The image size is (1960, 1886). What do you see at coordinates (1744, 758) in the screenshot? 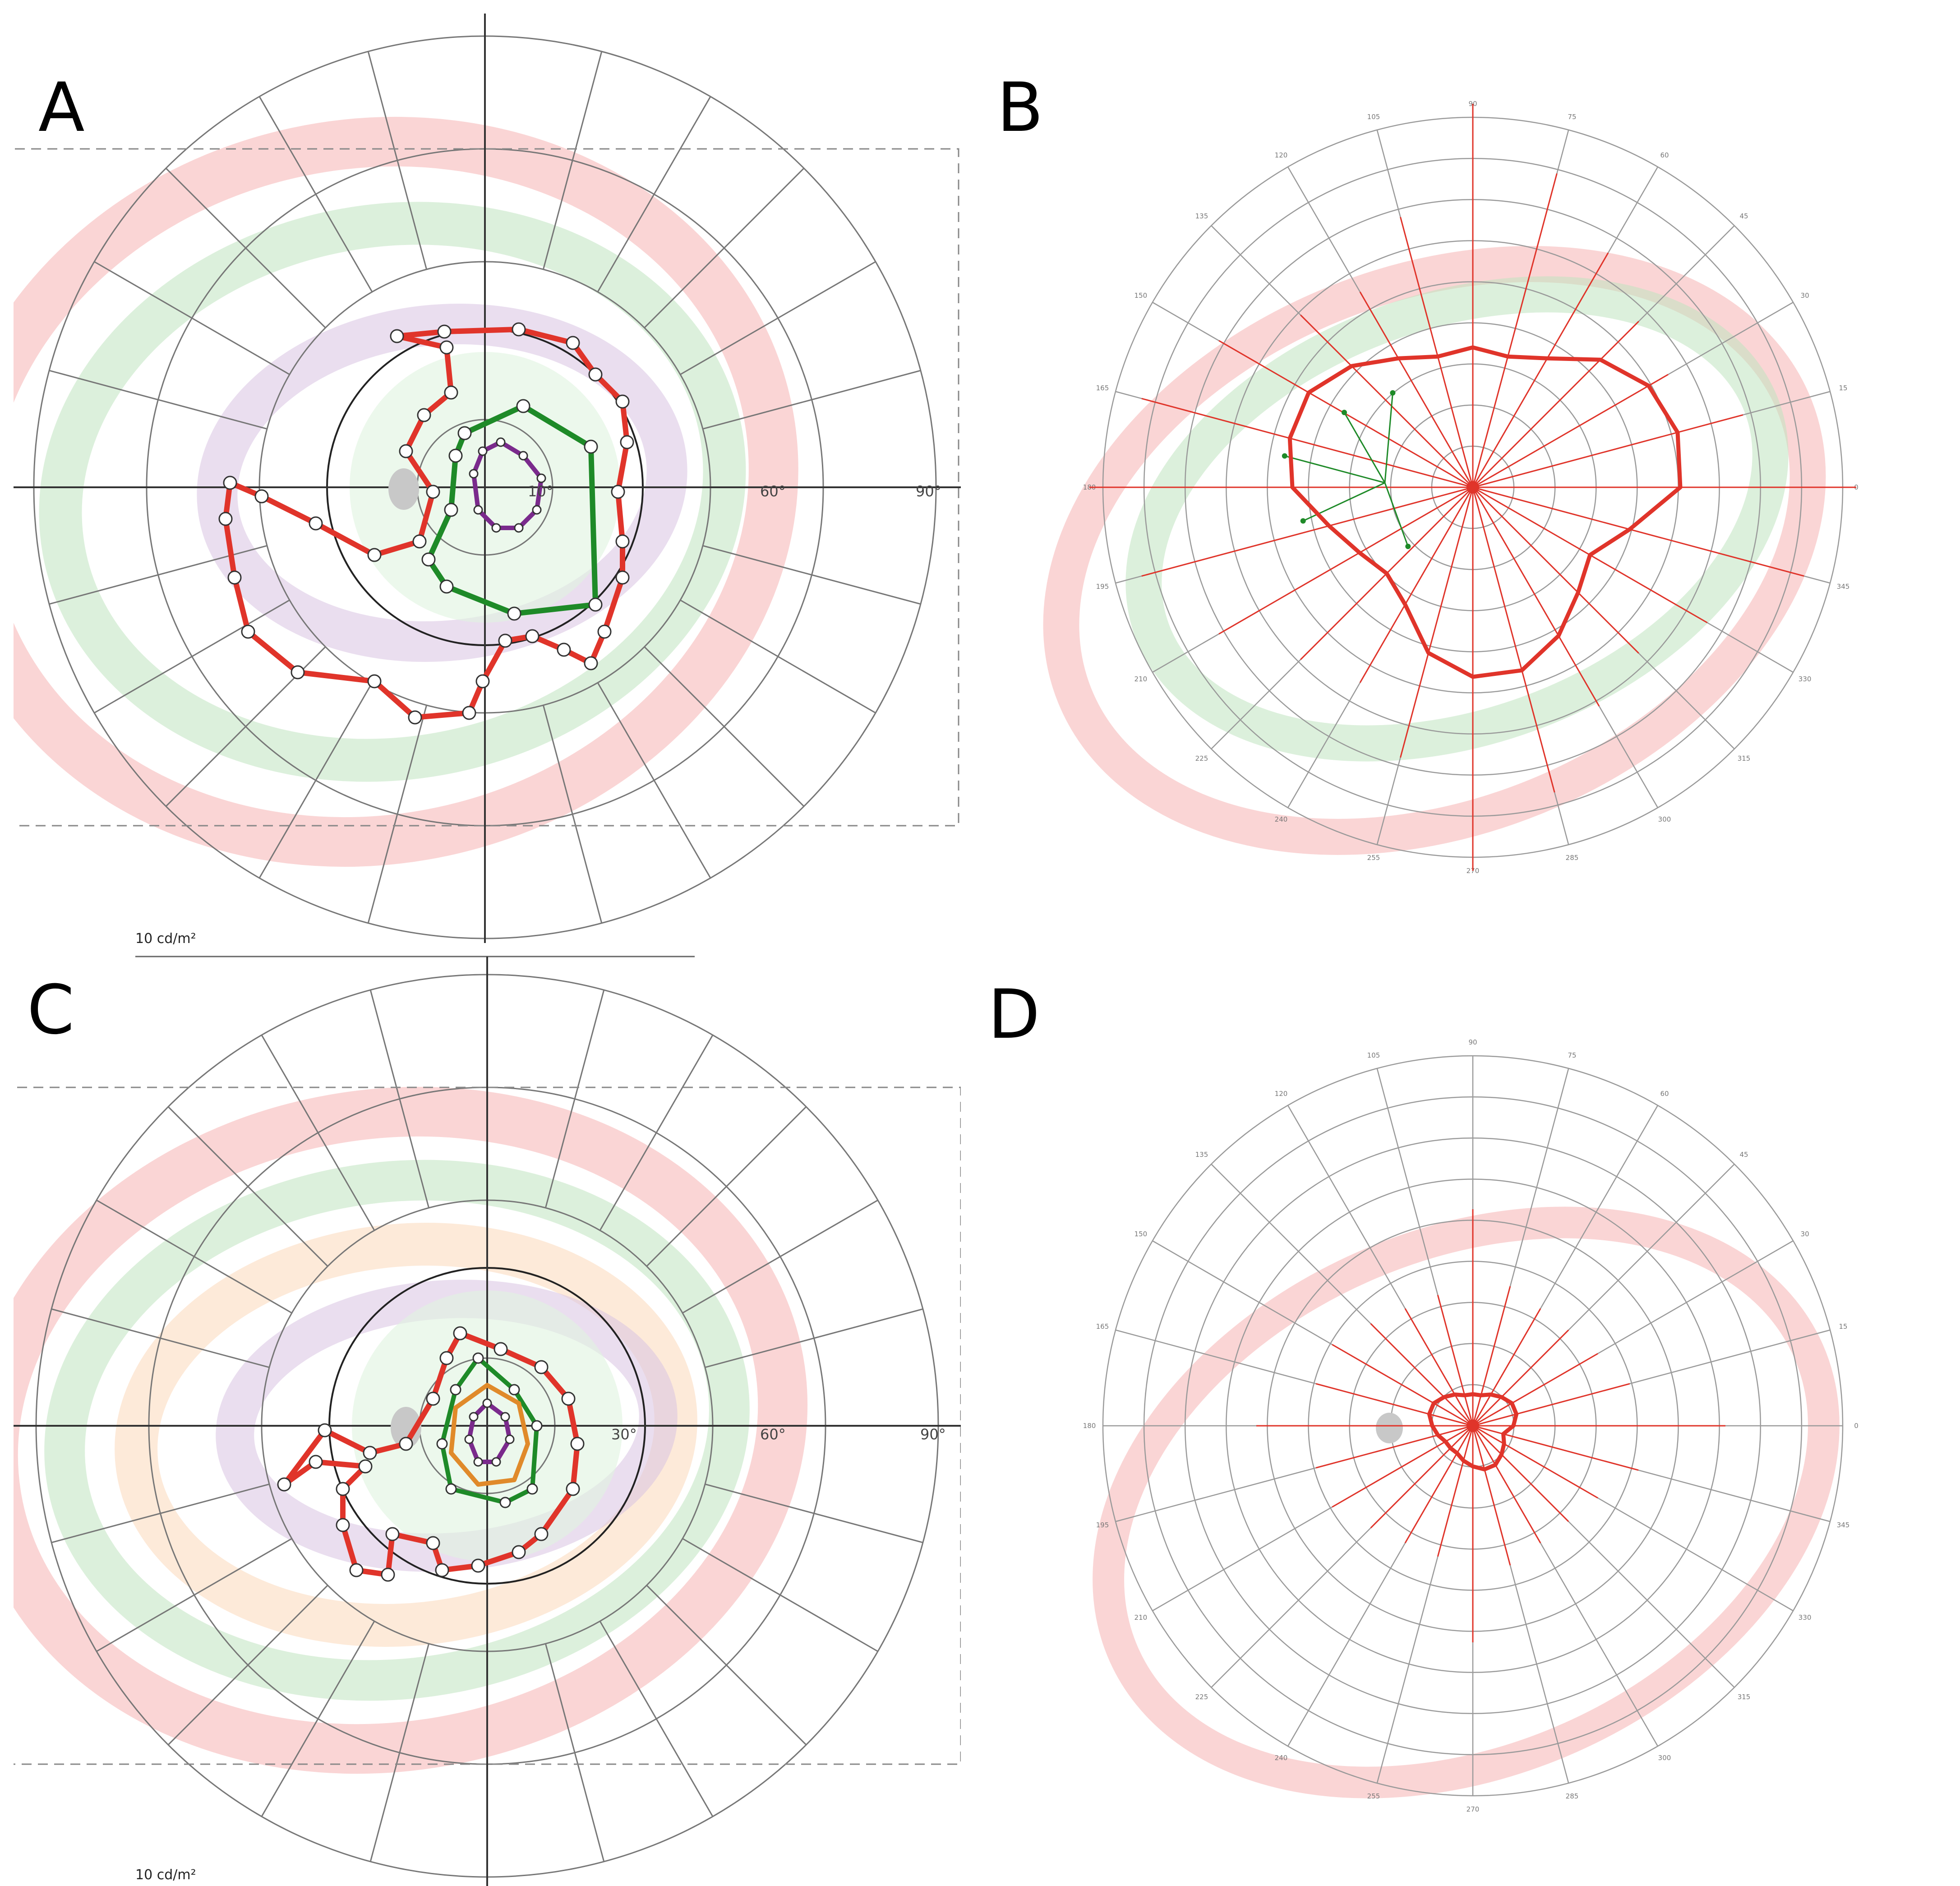
I see `b-angle-label: 315` at bounding box center [1744, 758].